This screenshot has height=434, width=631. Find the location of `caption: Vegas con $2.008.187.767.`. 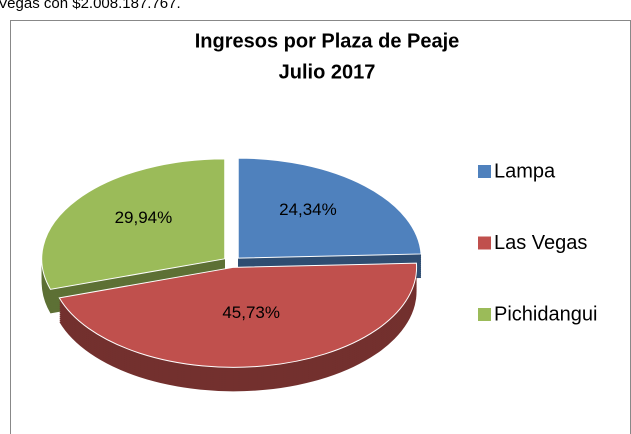

caption: Vegas con $2.008.187.767. is located at coordinates (90, 6).